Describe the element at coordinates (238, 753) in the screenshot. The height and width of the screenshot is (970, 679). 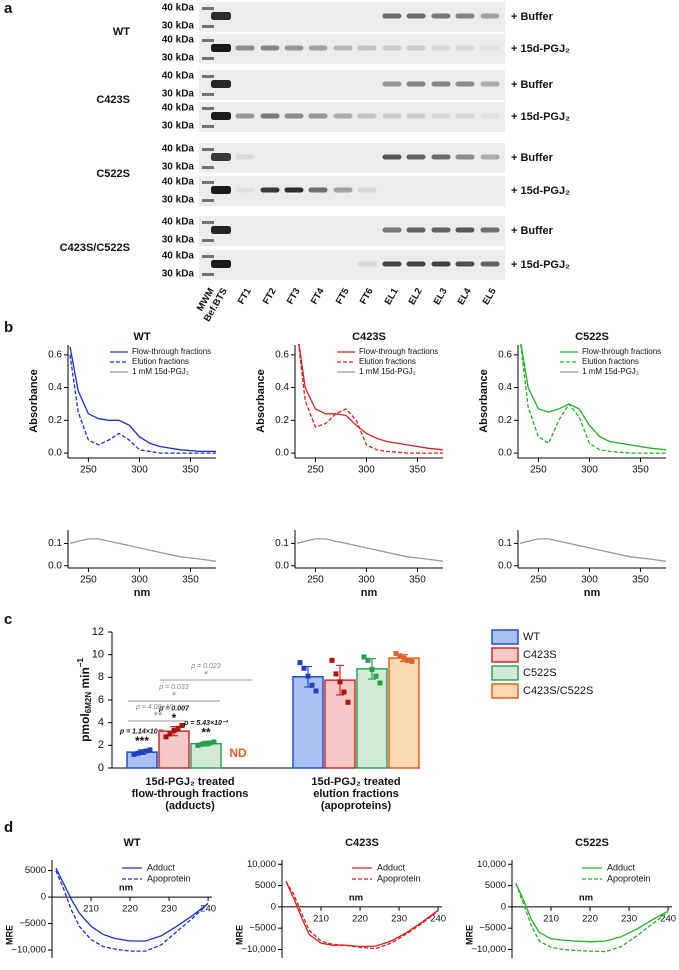
I see `value-label: ND` at that location.